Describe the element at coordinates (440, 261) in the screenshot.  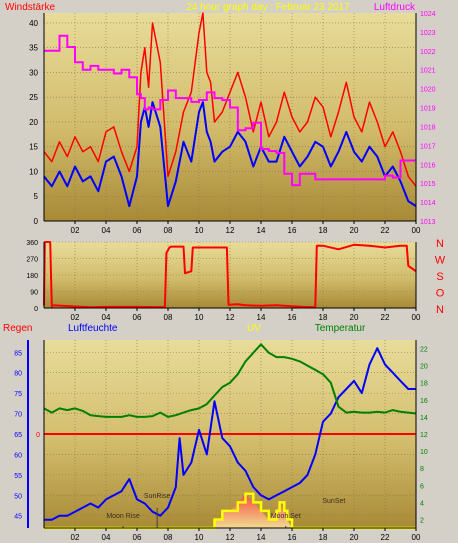
I see `compass-label: W` at that location.